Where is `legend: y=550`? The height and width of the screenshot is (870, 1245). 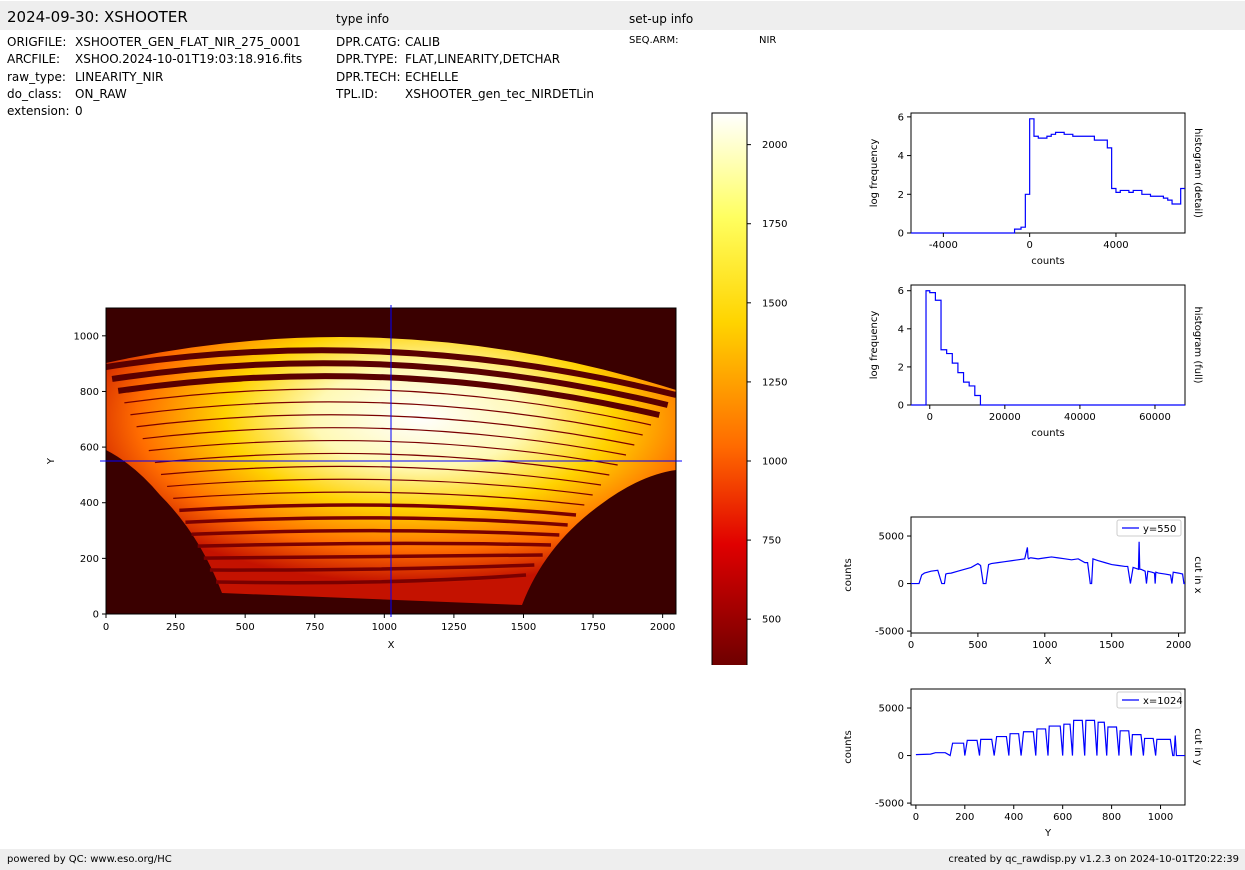 legend: y=550 is located at coordinates (1149, 528).